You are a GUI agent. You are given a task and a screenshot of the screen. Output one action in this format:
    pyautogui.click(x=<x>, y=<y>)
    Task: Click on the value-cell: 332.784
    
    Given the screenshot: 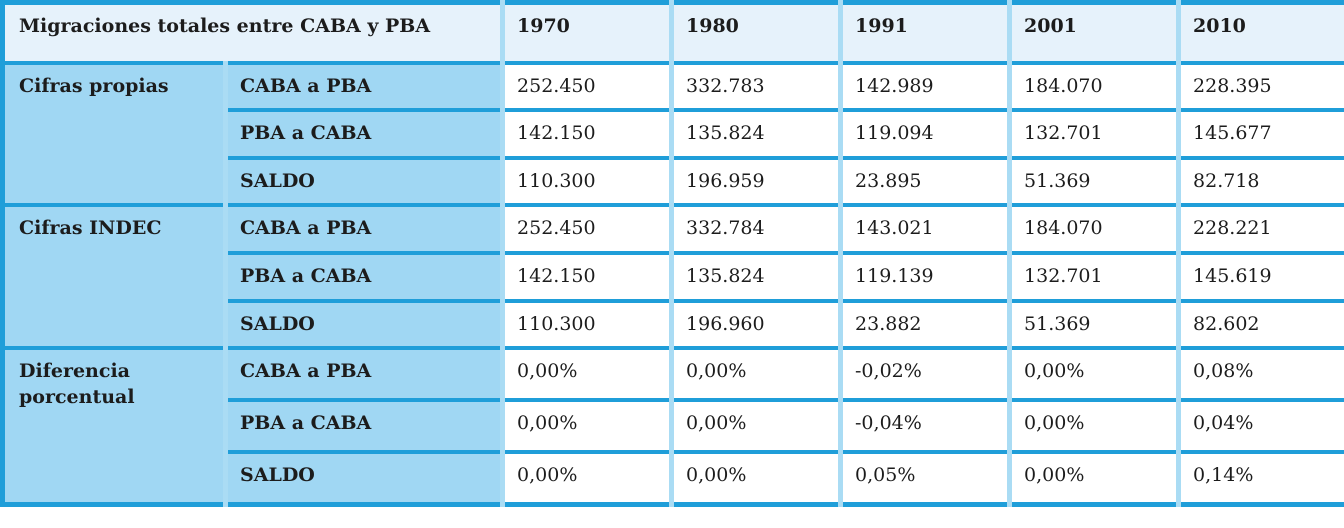 What is the action you would take?
    pyautogui.click(x=755, y=229)
    